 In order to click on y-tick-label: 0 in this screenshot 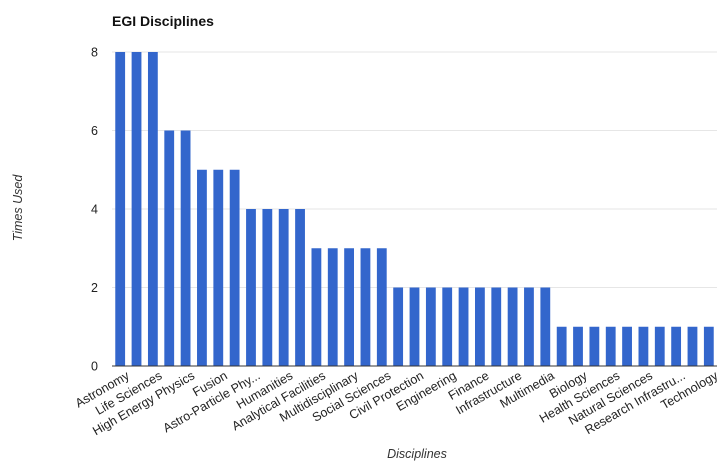, I will do `click(94, 367)`.